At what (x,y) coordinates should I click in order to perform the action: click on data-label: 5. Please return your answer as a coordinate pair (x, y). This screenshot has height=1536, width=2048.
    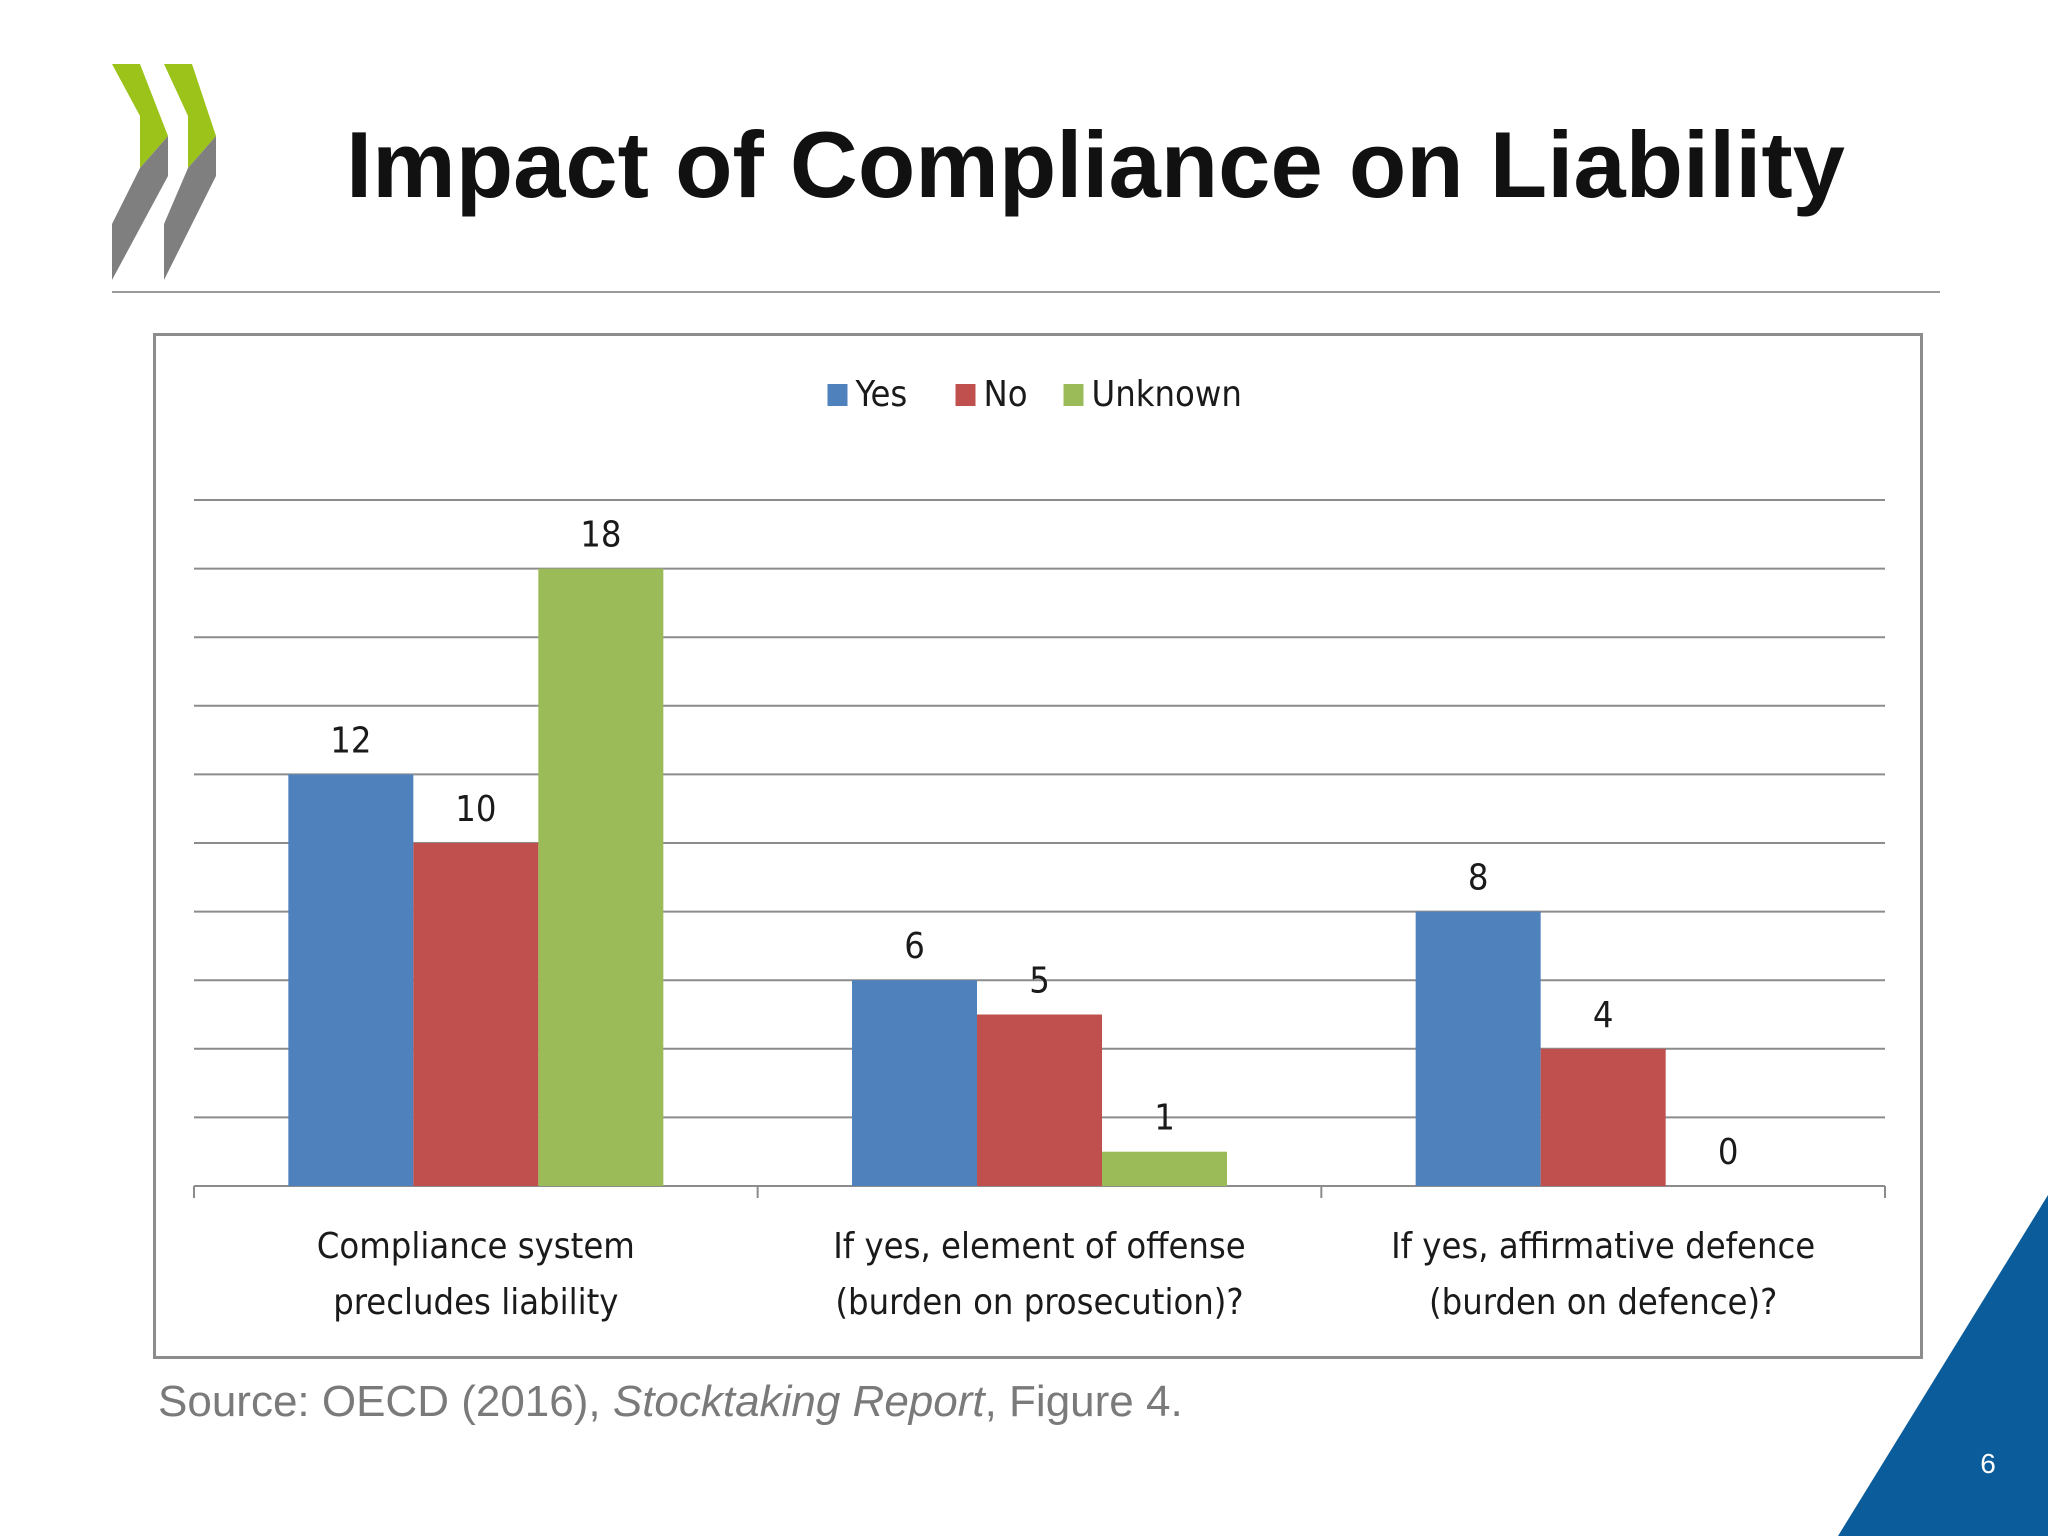
    Looking at the image, I should click on (1039, 981).